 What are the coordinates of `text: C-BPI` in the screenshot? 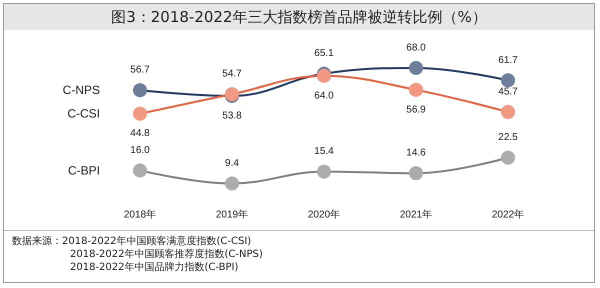 It's located at (84, 170).